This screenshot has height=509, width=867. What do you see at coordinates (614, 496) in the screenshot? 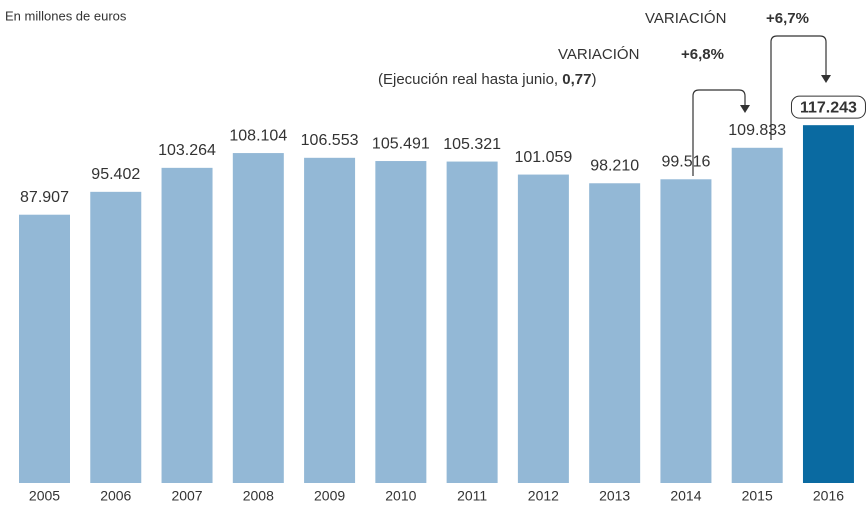
I see `x-tick-label: 2013` at bounding box center [614, 496].